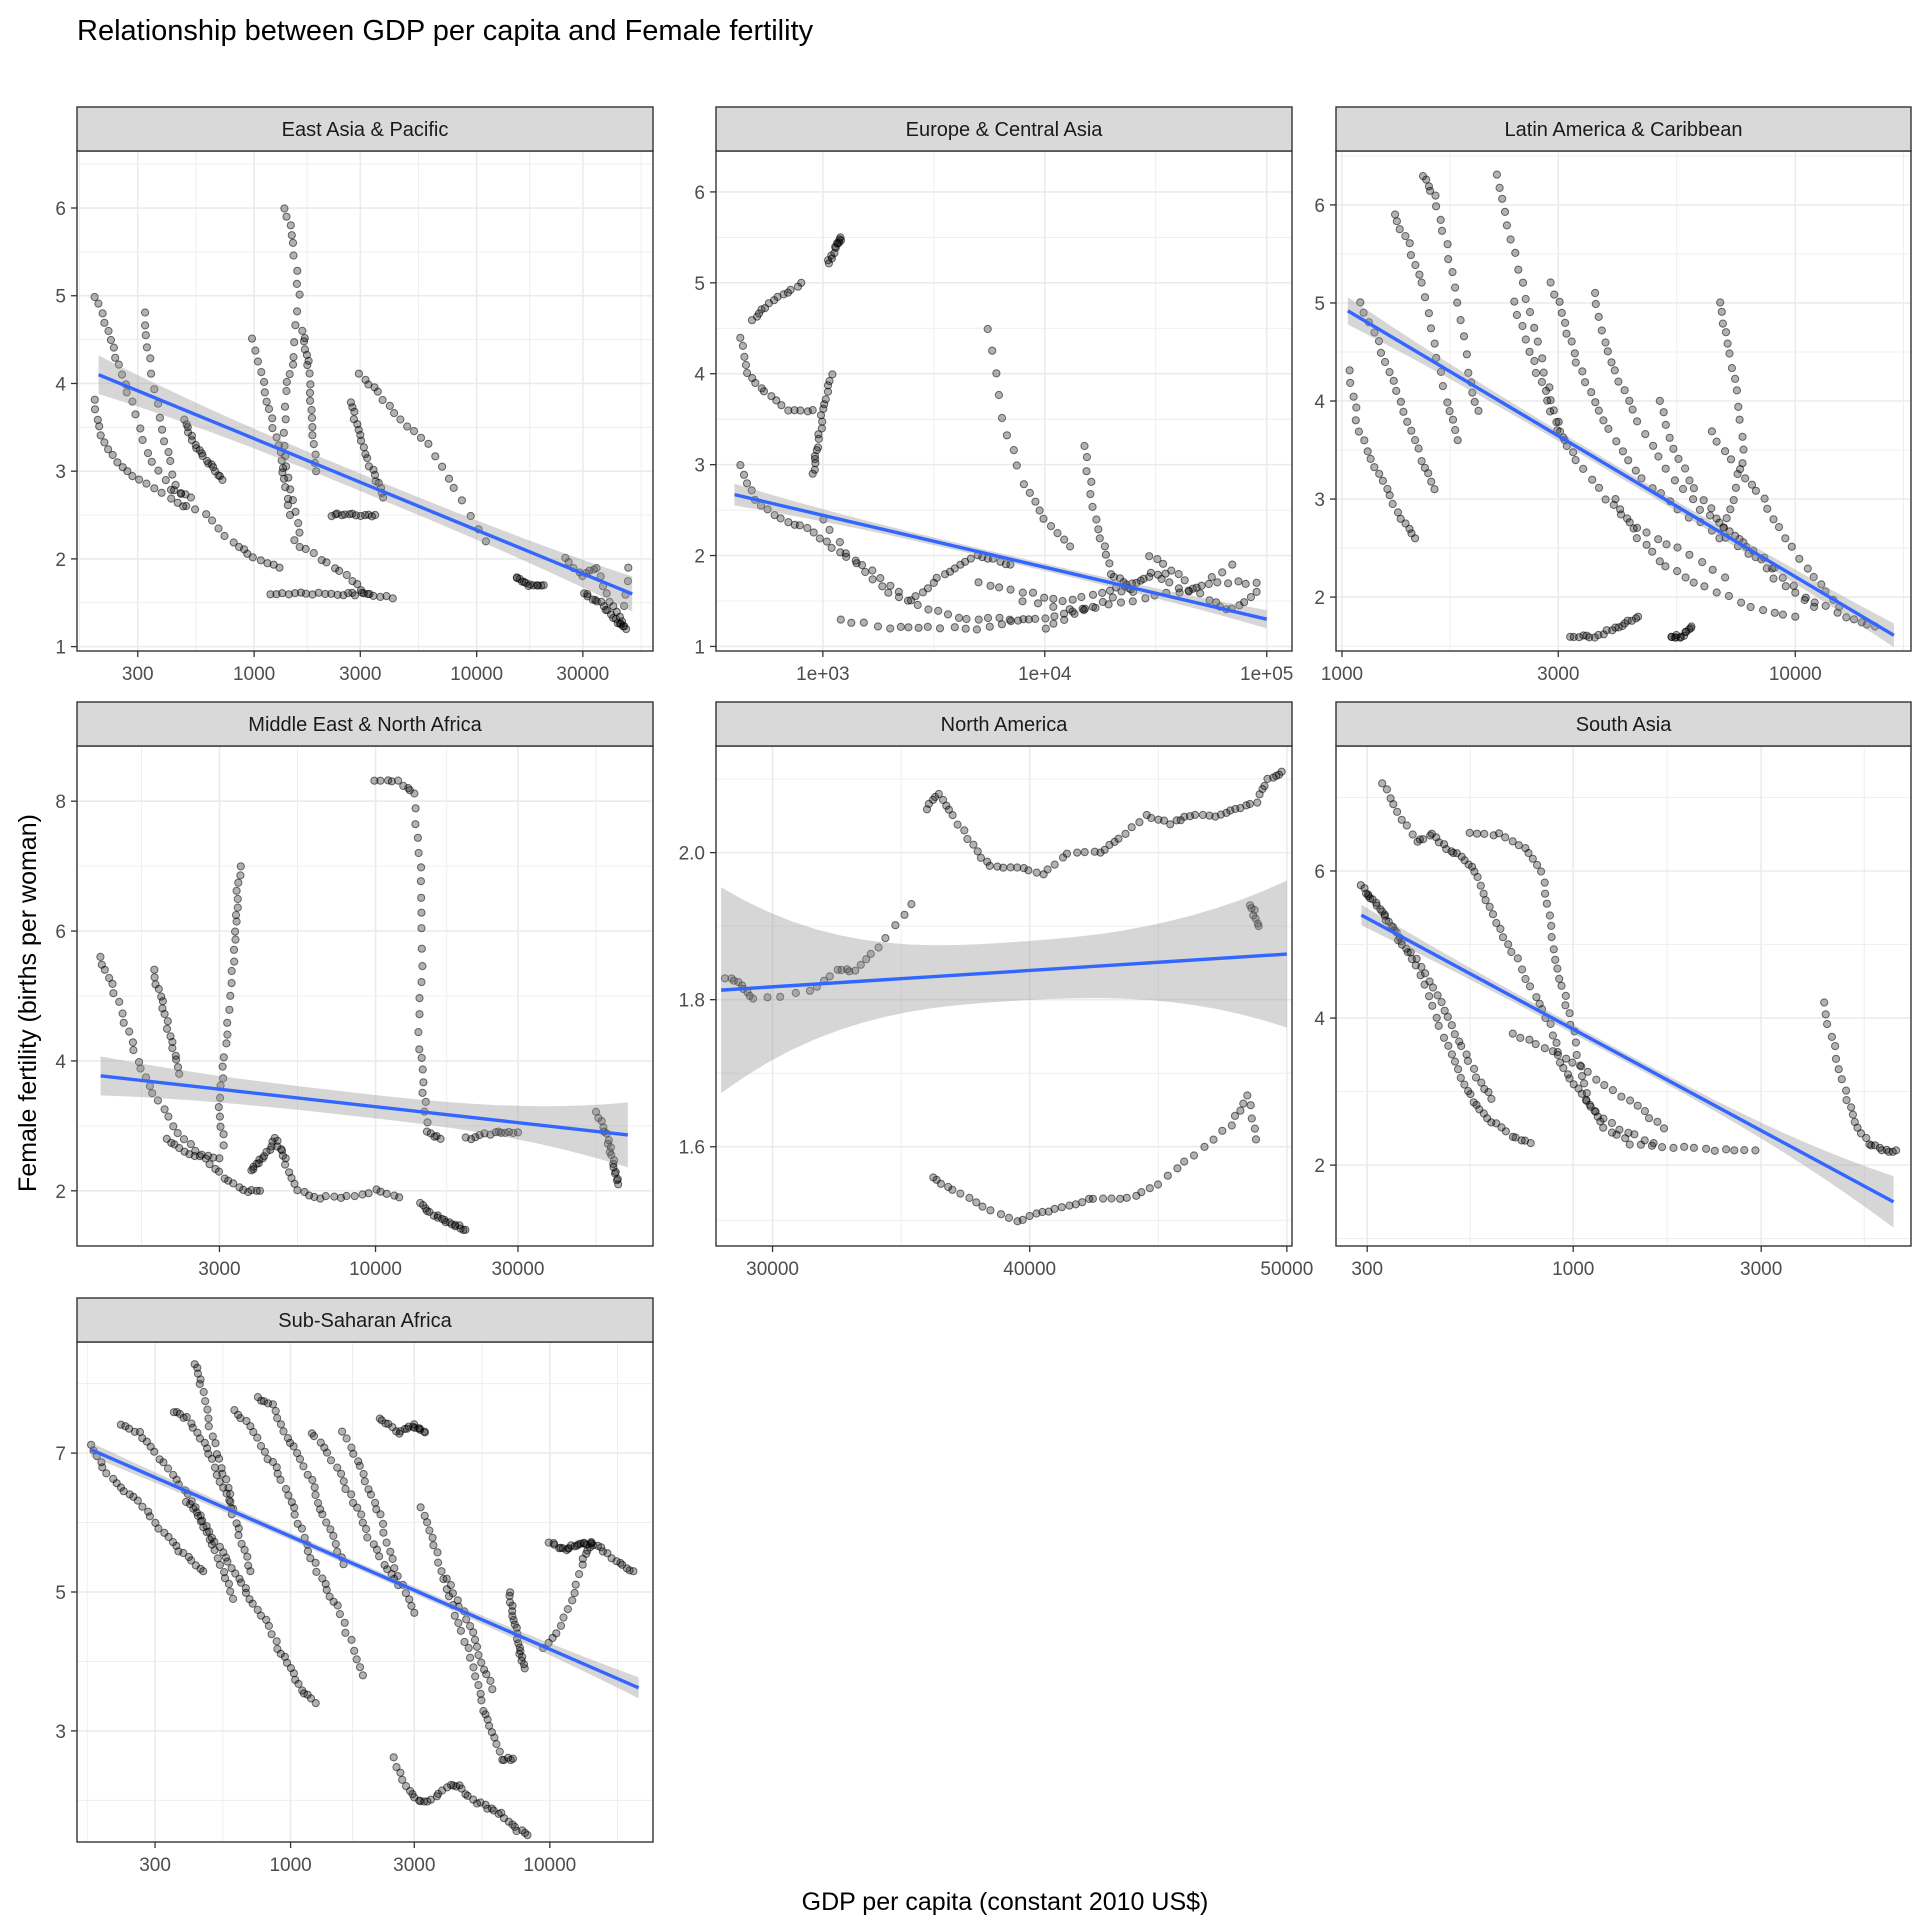 This screenshot has width=1920, height=1920. Describe the element at coordinates (1003, 996) in the screenshot. I see `scatter-points` at that location.